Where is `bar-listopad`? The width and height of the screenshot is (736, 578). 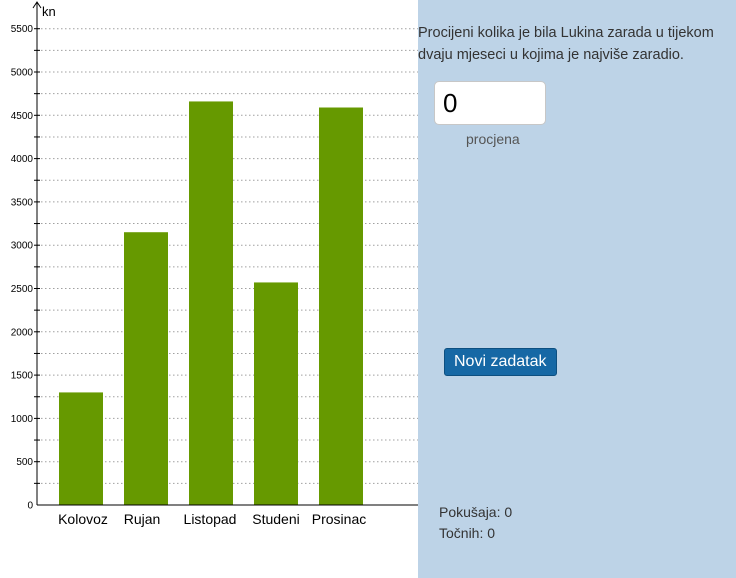 bar-listopad is located at coordinates (211, 303).